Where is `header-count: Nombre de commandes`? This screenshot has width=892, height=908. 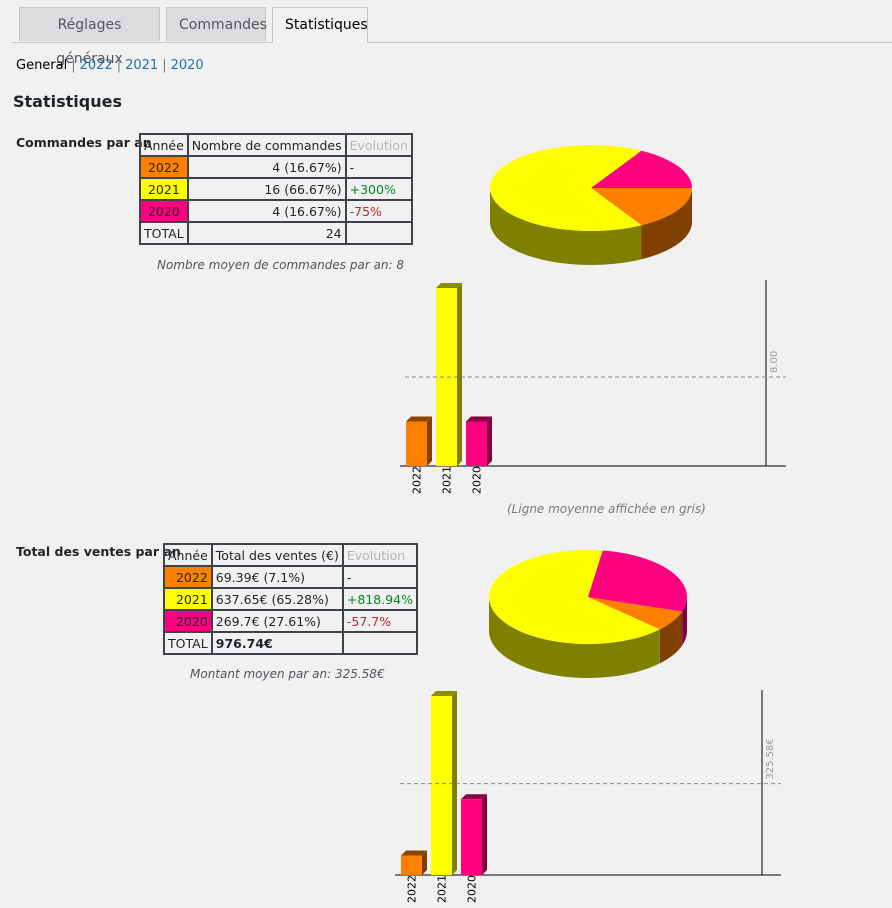 header-count: Nombre de commandes is located at coordinates (266, 145).